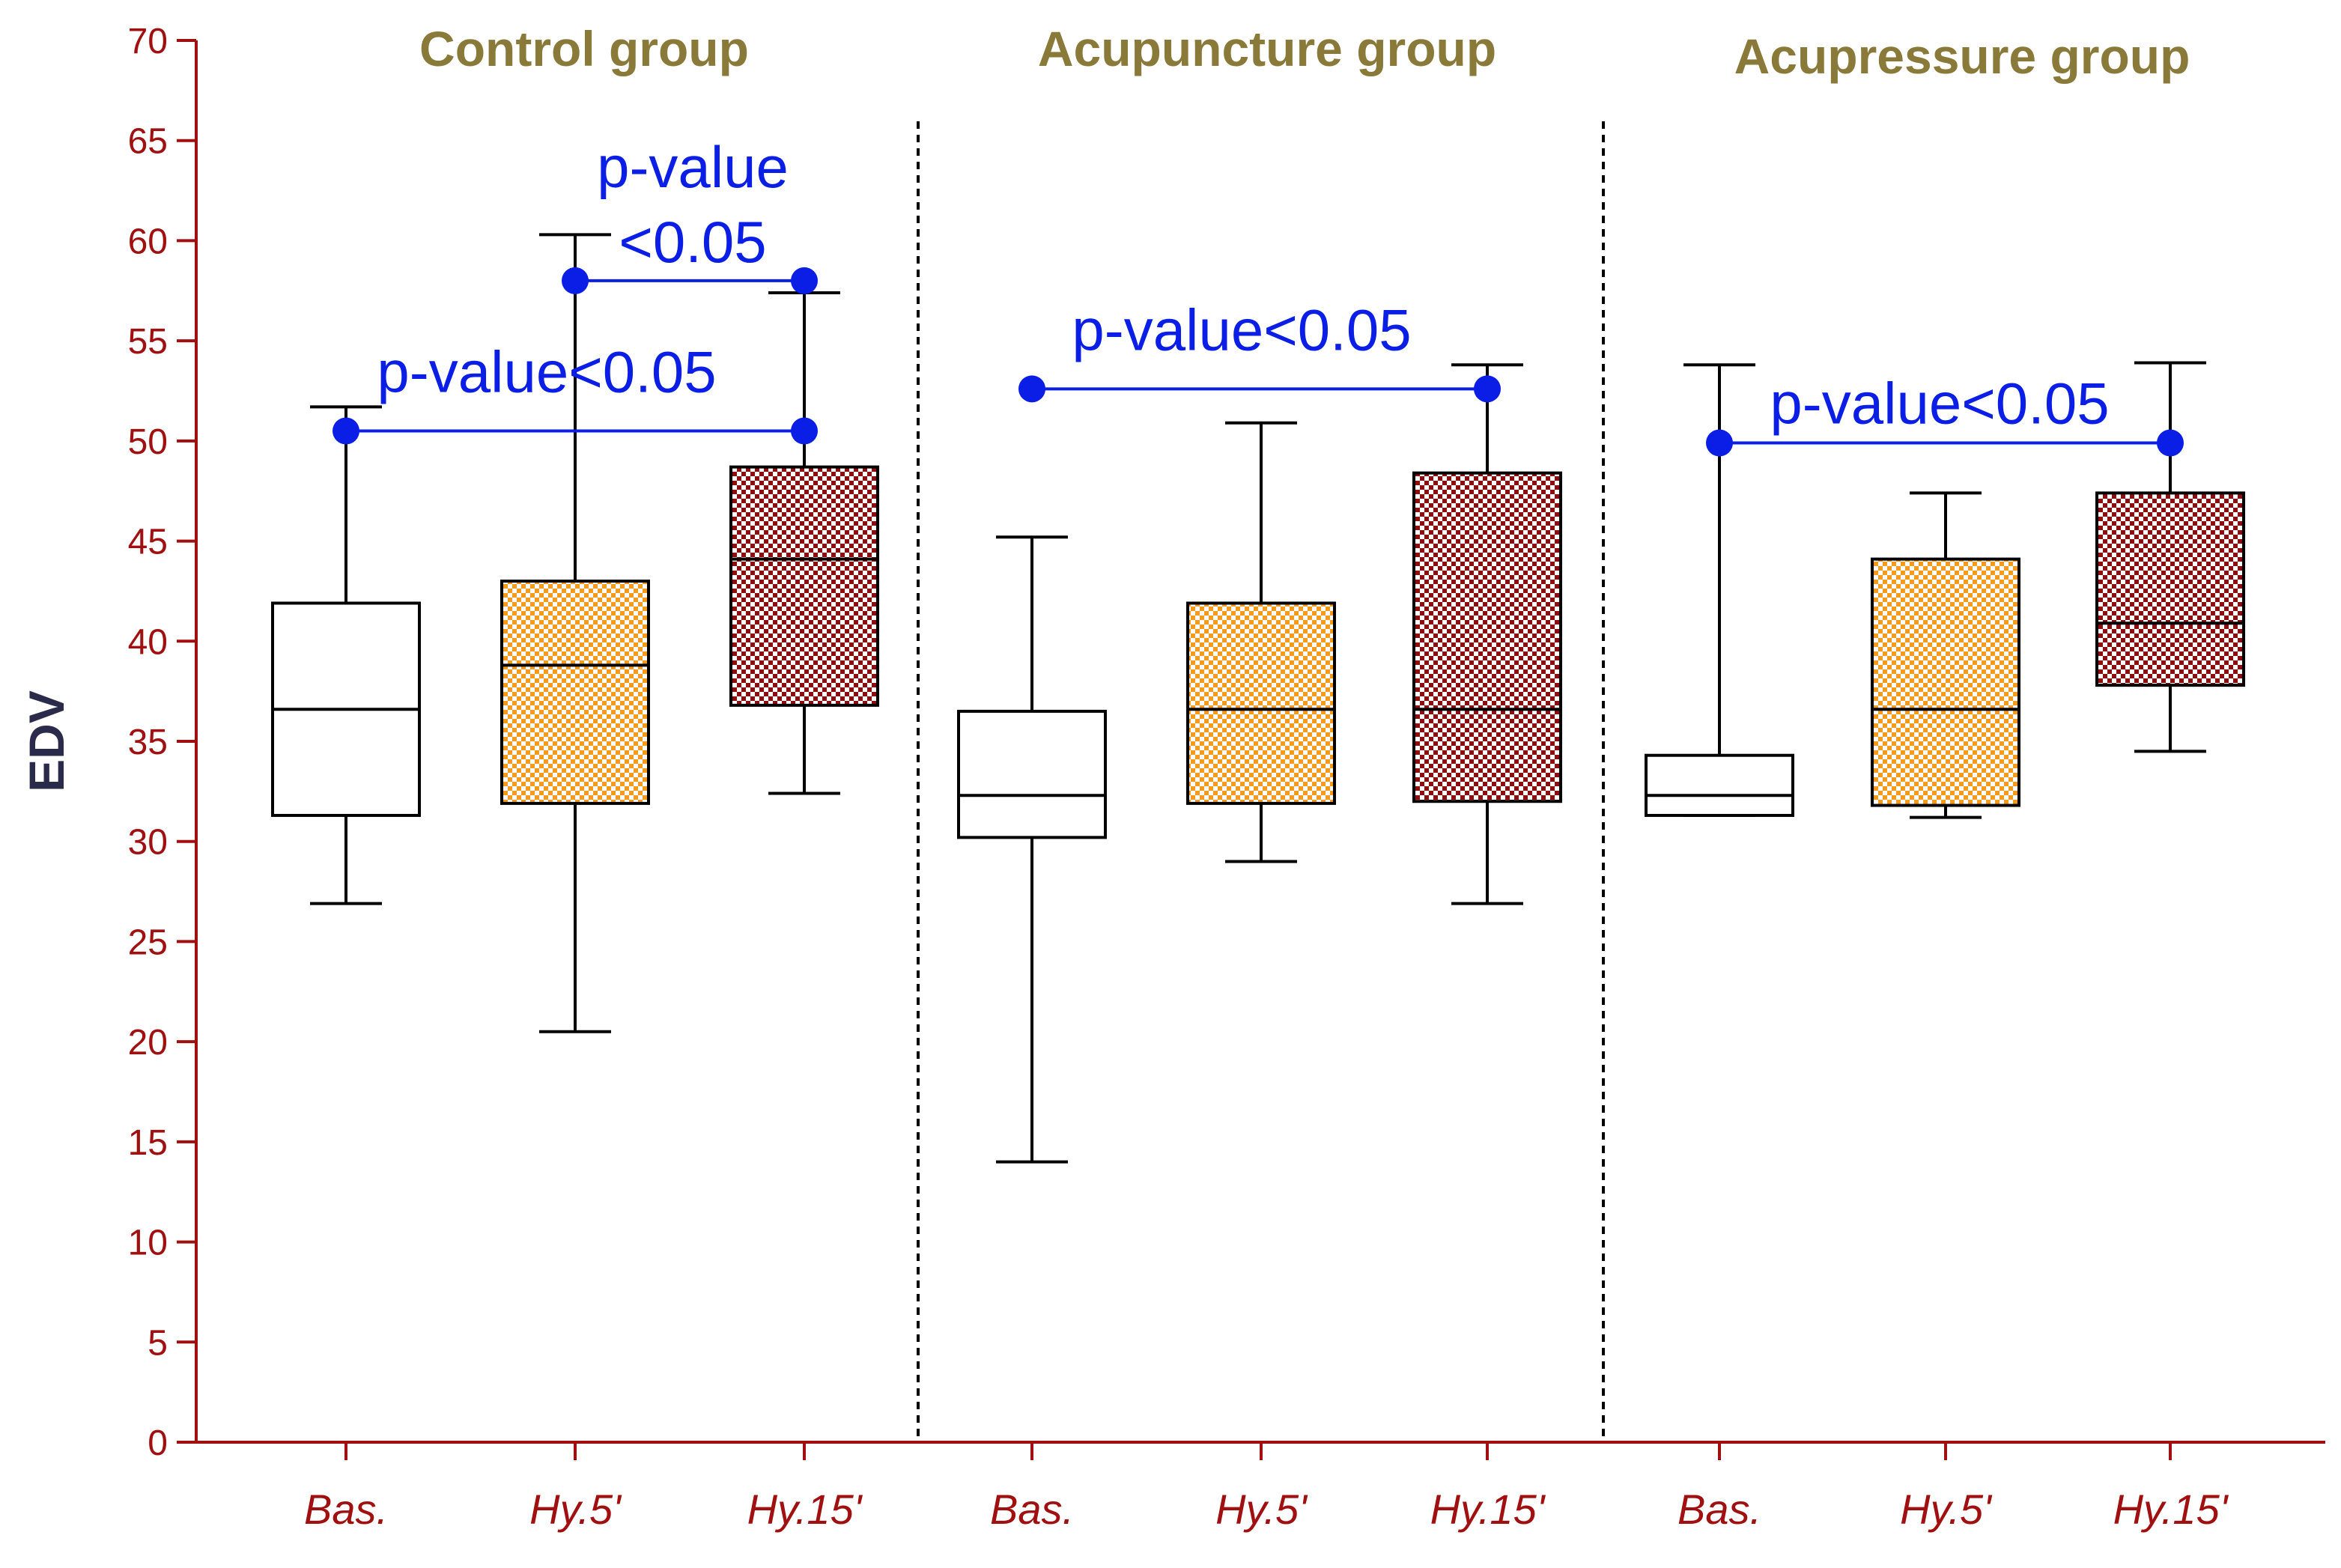 Image resolution: width=2341 pixels, height=1568 pixels. Describe the element at coordinates (148, 1143) in the screenshot. I see `y-tick-label: 15` at that location.